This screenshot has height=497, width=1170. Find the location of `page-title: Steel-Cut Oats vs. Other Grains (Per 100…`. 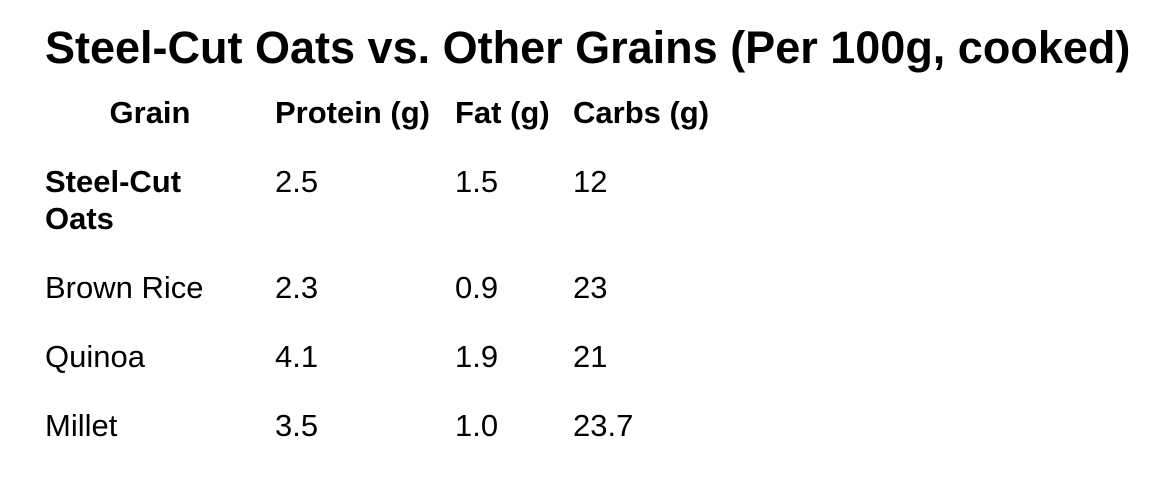

page-title: Steel-Cut Oats vs. Other Grains (Per 100… is located at coordinates (588, 47).